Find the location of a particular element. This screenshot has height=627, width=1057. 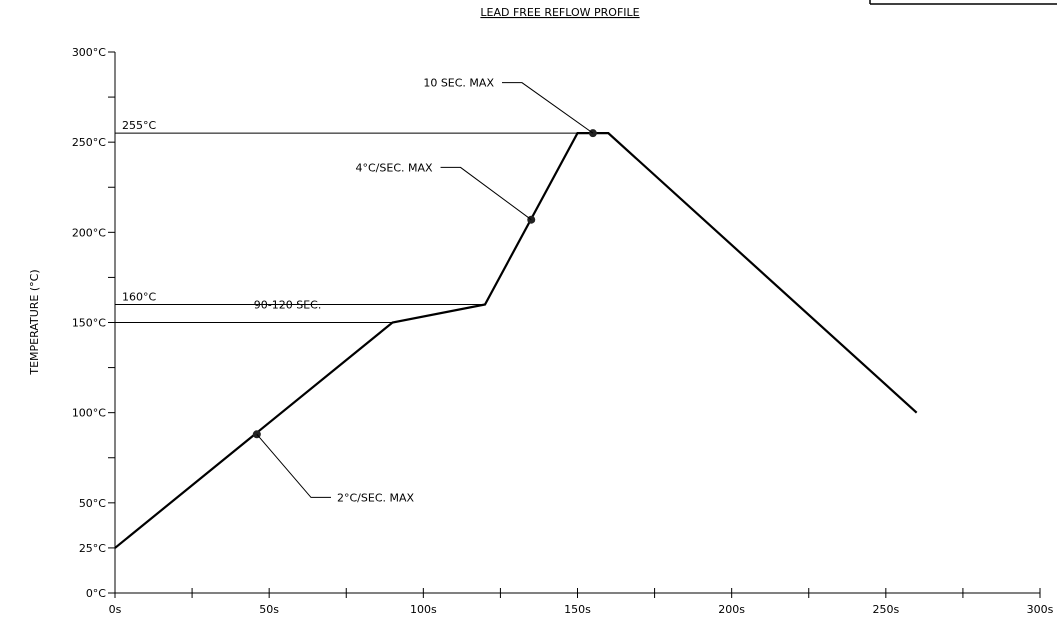

x-tick-label: 250s is located at coordinates (885, 609).